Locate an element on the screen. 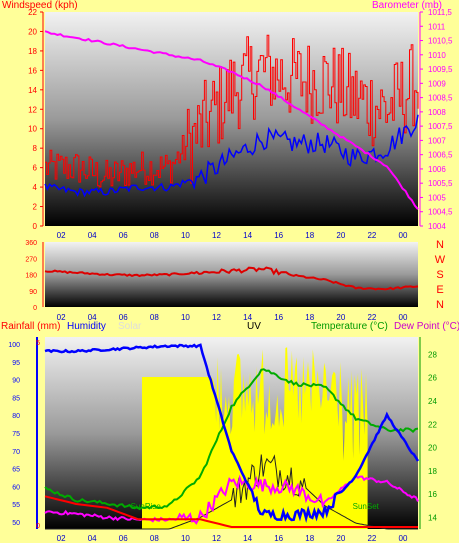  barometer-tick: 1008,5 is located at coordinates (440, 98).